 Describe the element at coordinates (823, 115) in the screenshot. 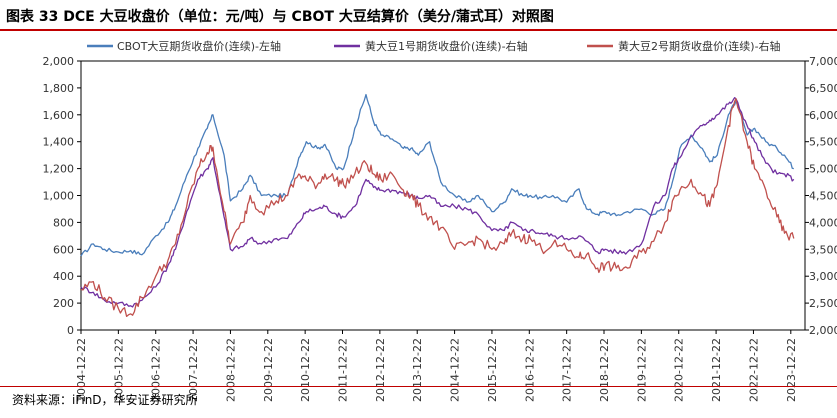

I see `right-tick-label: 6,000` at that location.